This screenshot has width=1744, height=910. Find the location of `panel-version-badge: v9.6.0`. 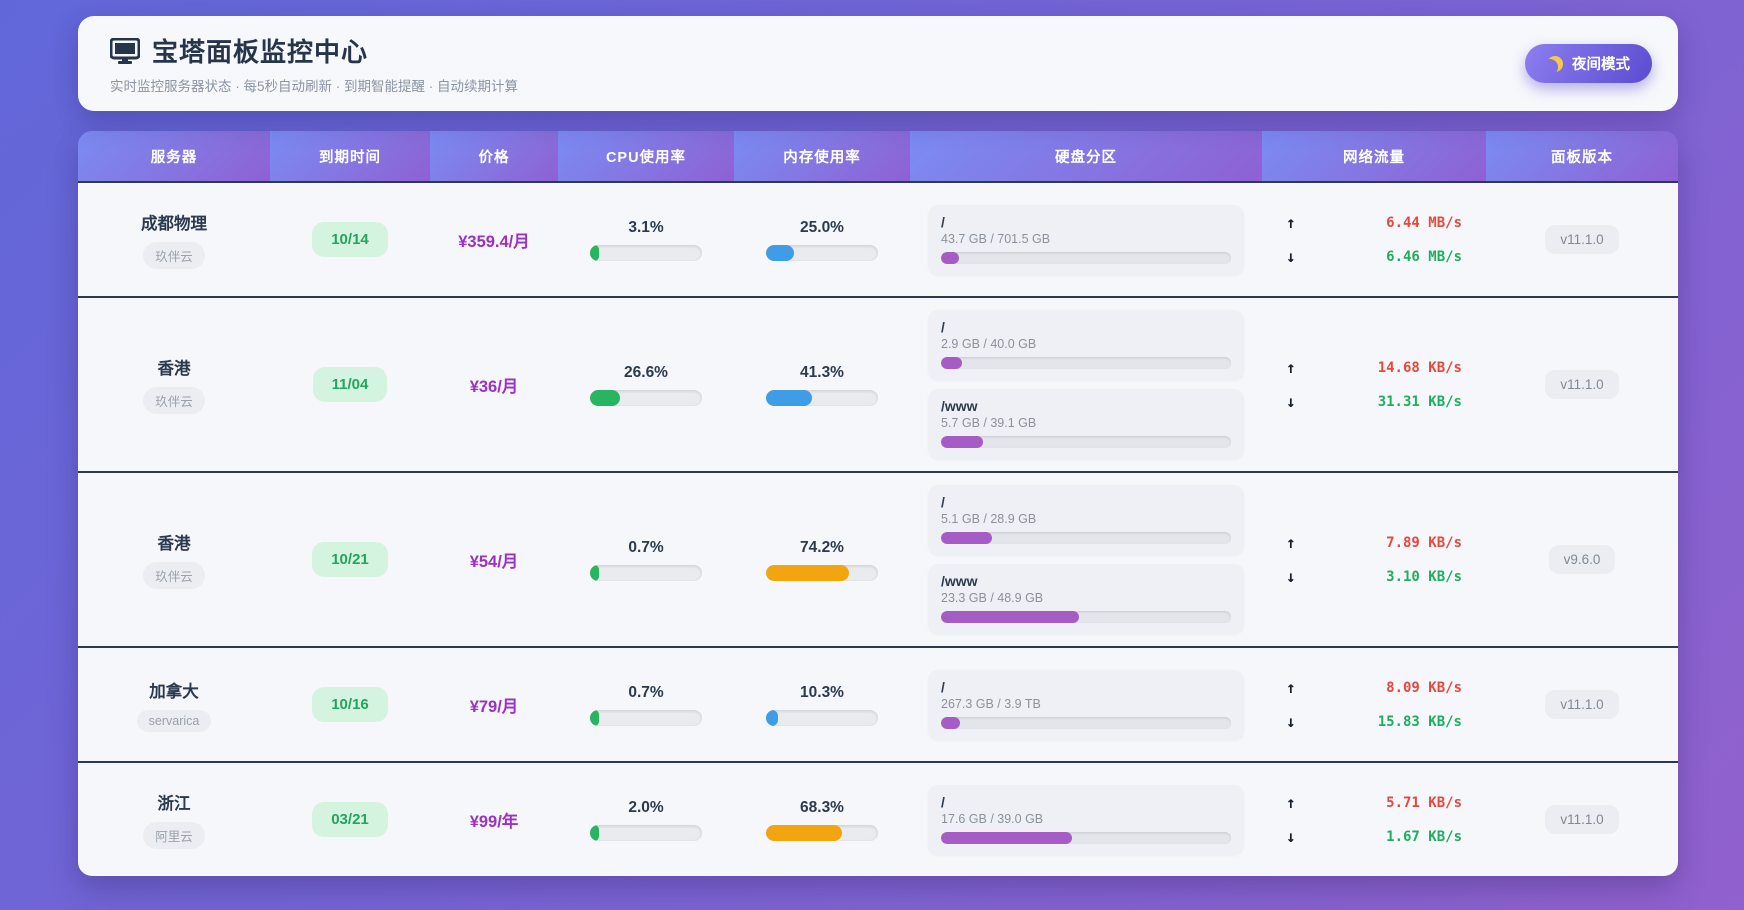

panel-version-badge: v9.6.0 is located at coordinates (1582, 559).